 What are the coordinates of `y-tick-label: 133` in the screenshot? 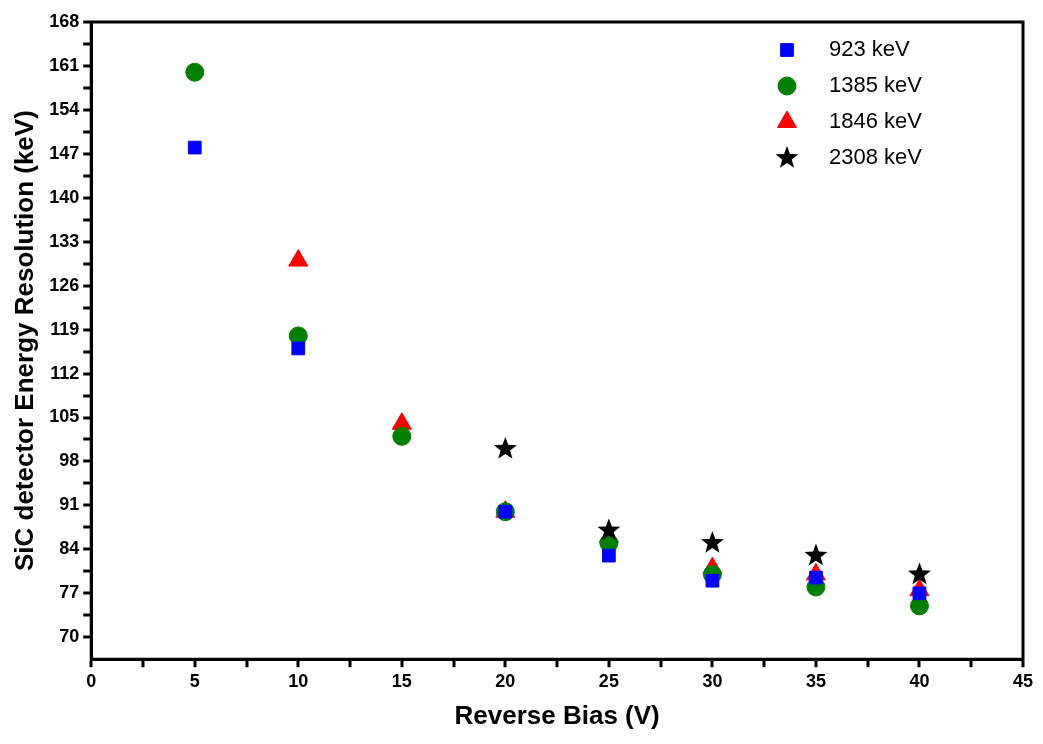 It's located at (64, 240).